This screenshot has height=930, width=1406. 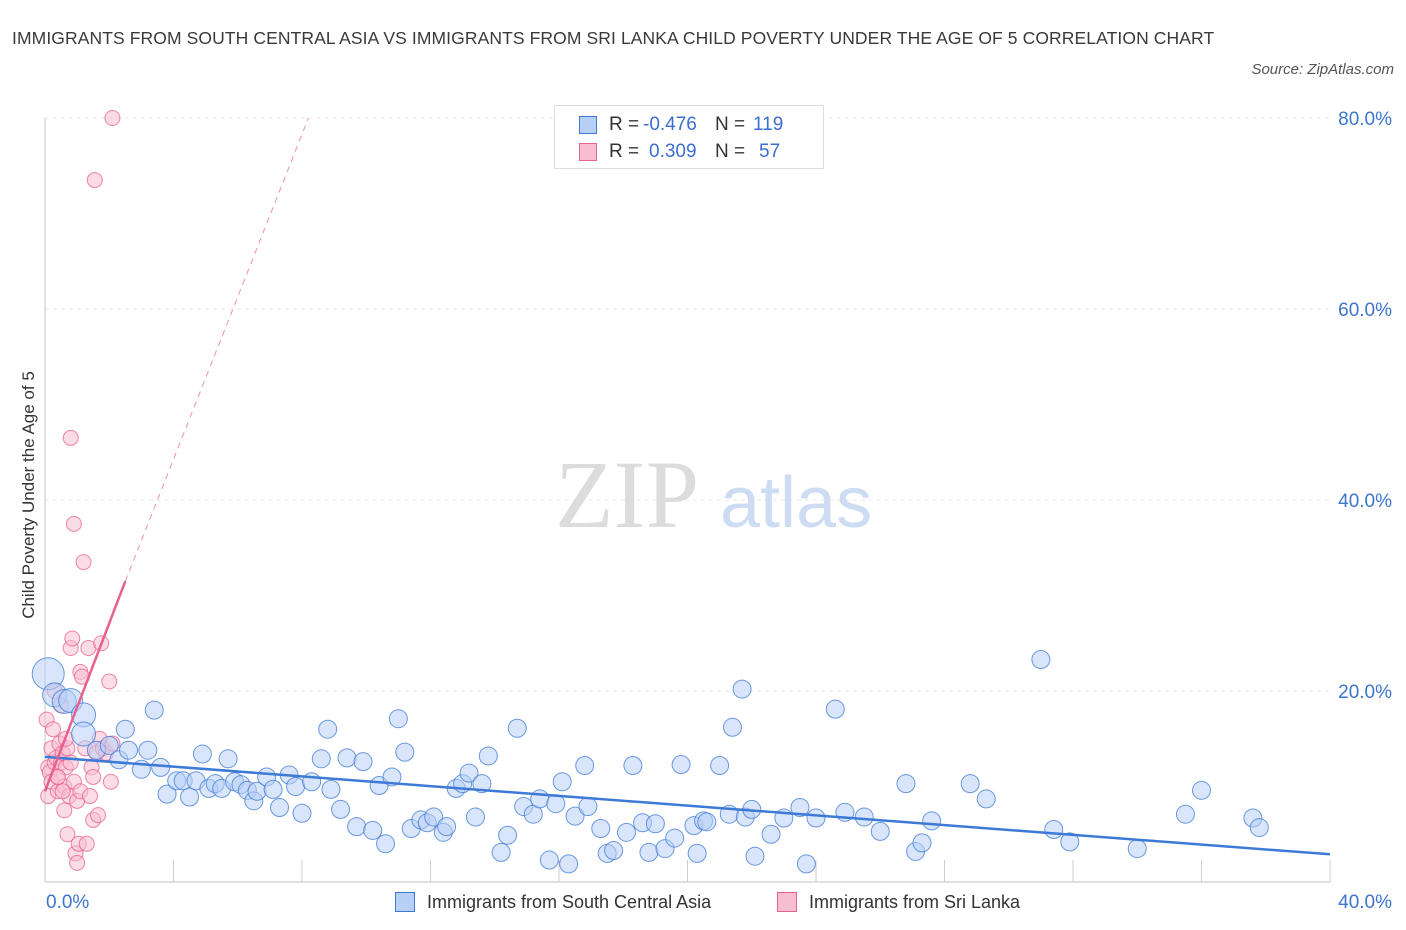 I want to click on legend-row-sri-lanka: R = 0.309 N = 57, so click(x=679, y=152).